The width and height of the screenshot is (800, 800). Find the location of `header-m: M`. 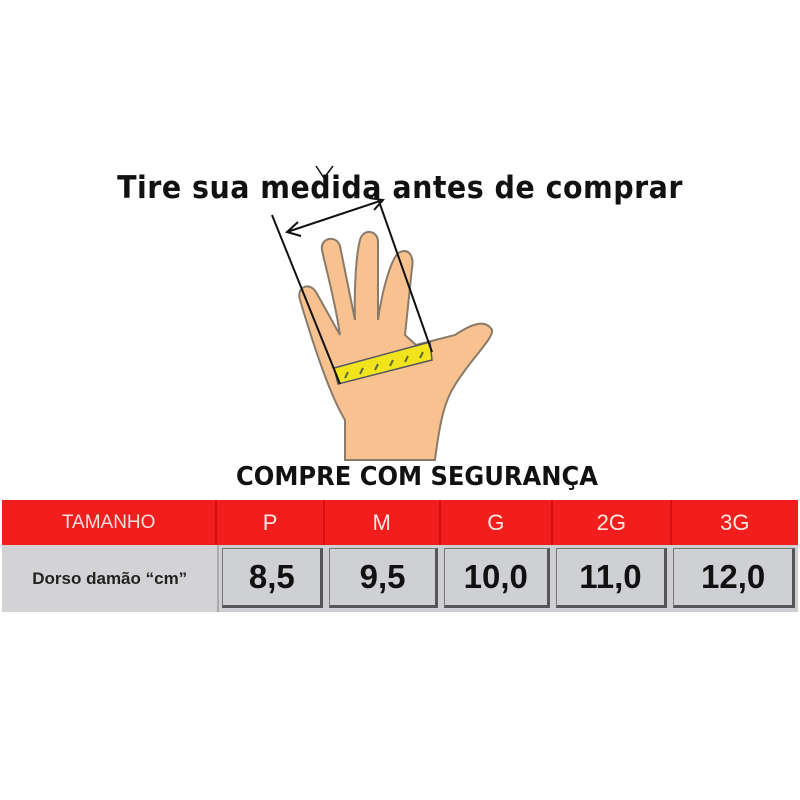

header-m: M is located at coordinates (383, 522).